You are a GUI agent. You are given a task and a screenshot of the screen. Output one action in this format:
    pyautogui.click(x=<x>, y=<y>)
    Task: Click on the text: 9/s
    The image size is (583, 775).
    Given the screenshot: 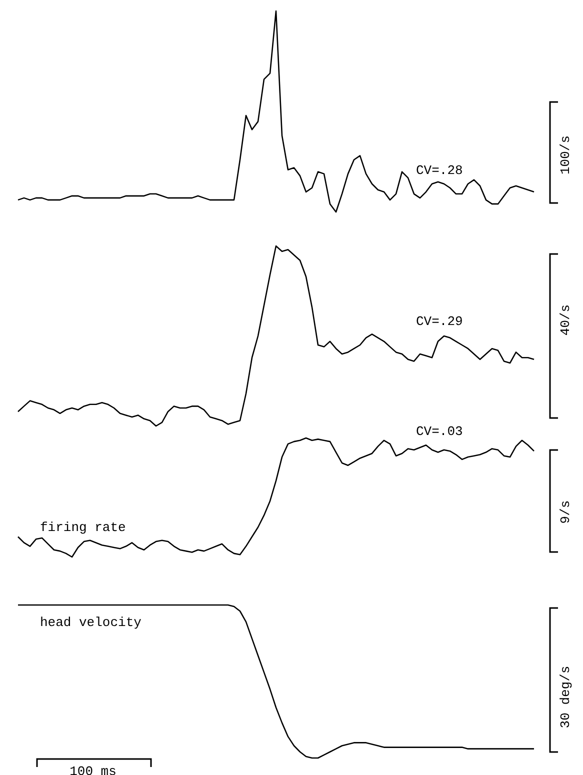 What is the action you would take?
    pyautogui.click(x=565, y=512)
    